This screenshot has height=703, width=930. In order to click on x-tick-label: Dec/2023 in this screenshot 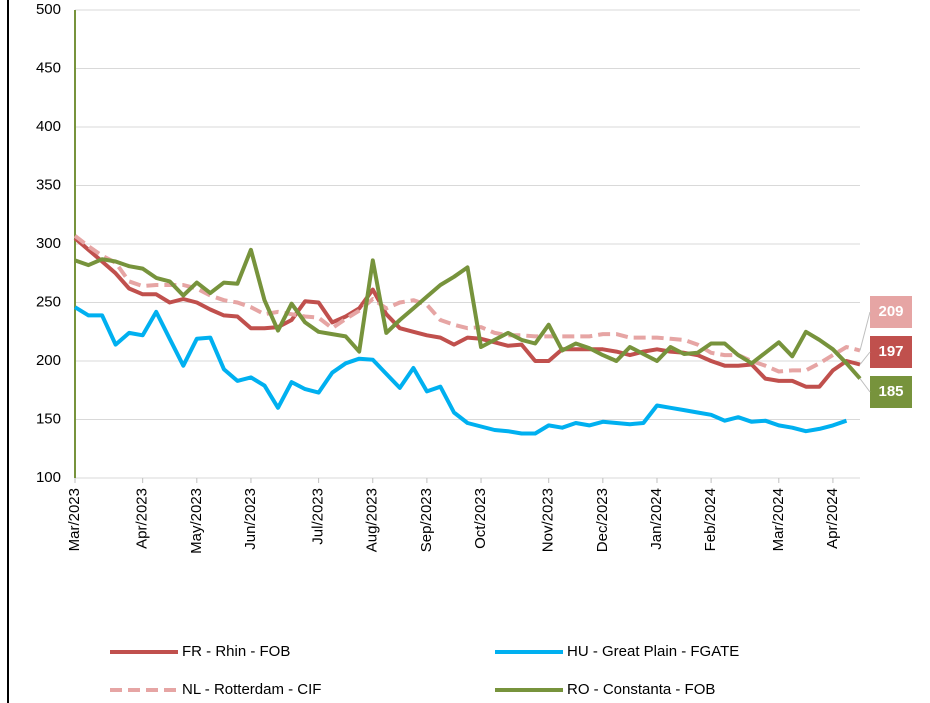, I will do `click(602, 520)`.